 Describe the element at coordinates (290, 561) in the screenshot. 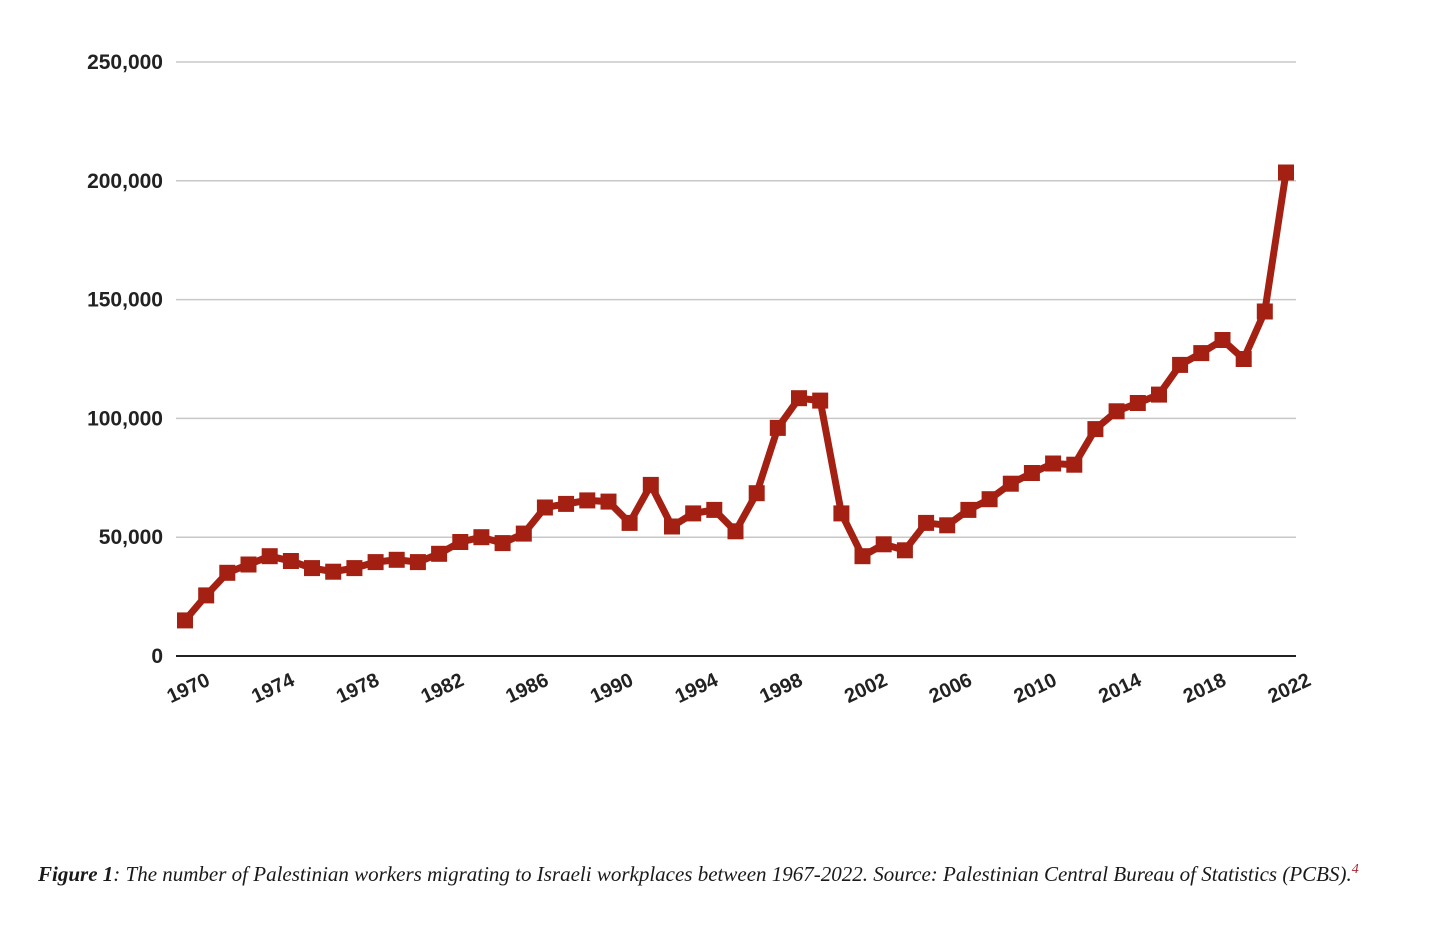

I see `data-point-1975` at that location.